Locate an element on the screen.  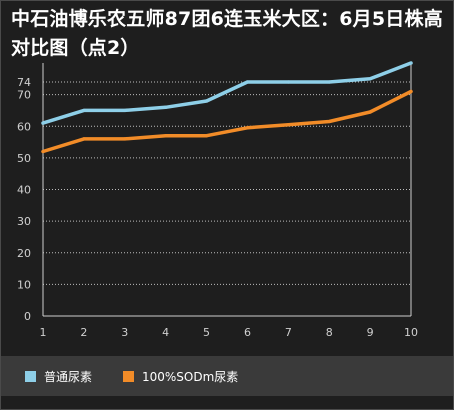
x-tick-label-10: 10 is located at coordinates (411, 332).